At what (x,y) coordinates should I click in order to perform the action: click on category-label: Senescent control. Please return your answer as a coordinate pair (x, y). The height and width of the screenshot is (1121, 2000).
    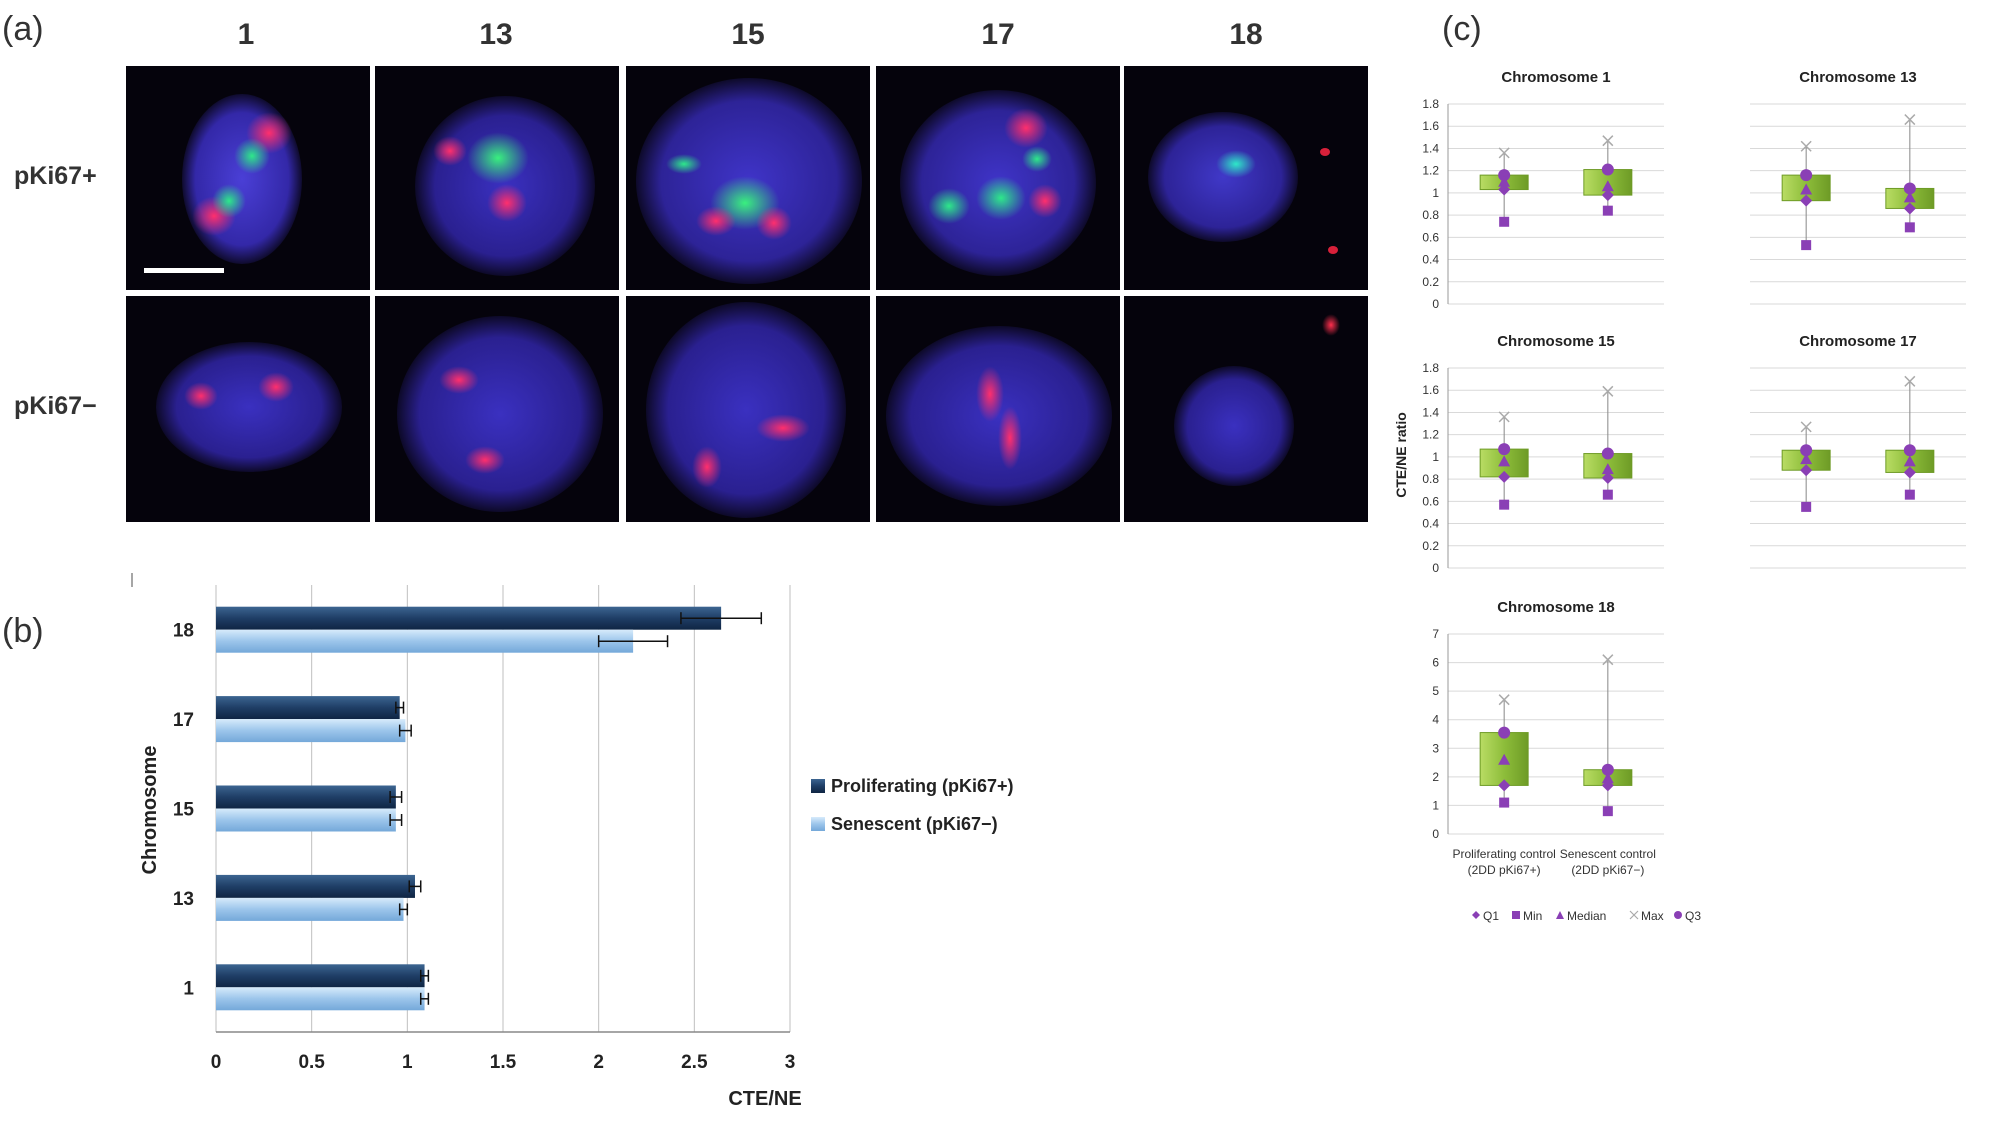
    Looking at the image, I should click on (1608, 854).